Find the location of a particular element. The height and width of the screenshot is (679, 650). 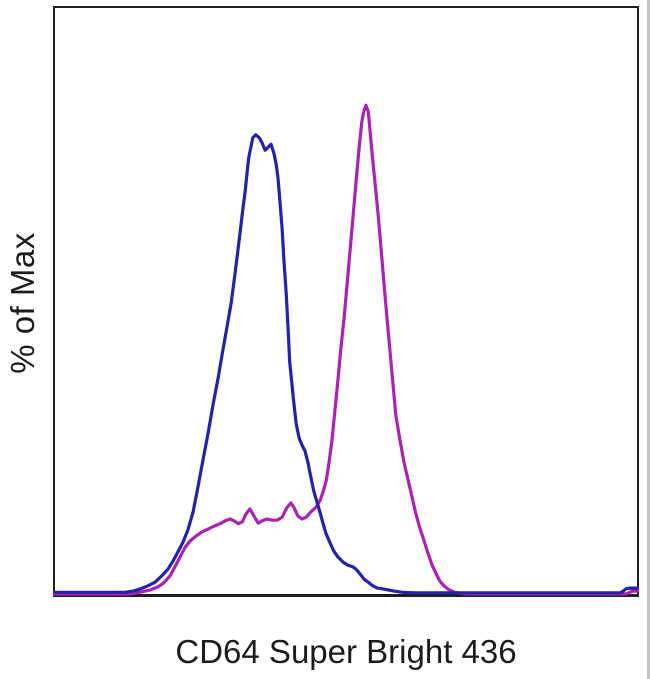

y-axis-label: % of Max is located at coordinates (22, 303).